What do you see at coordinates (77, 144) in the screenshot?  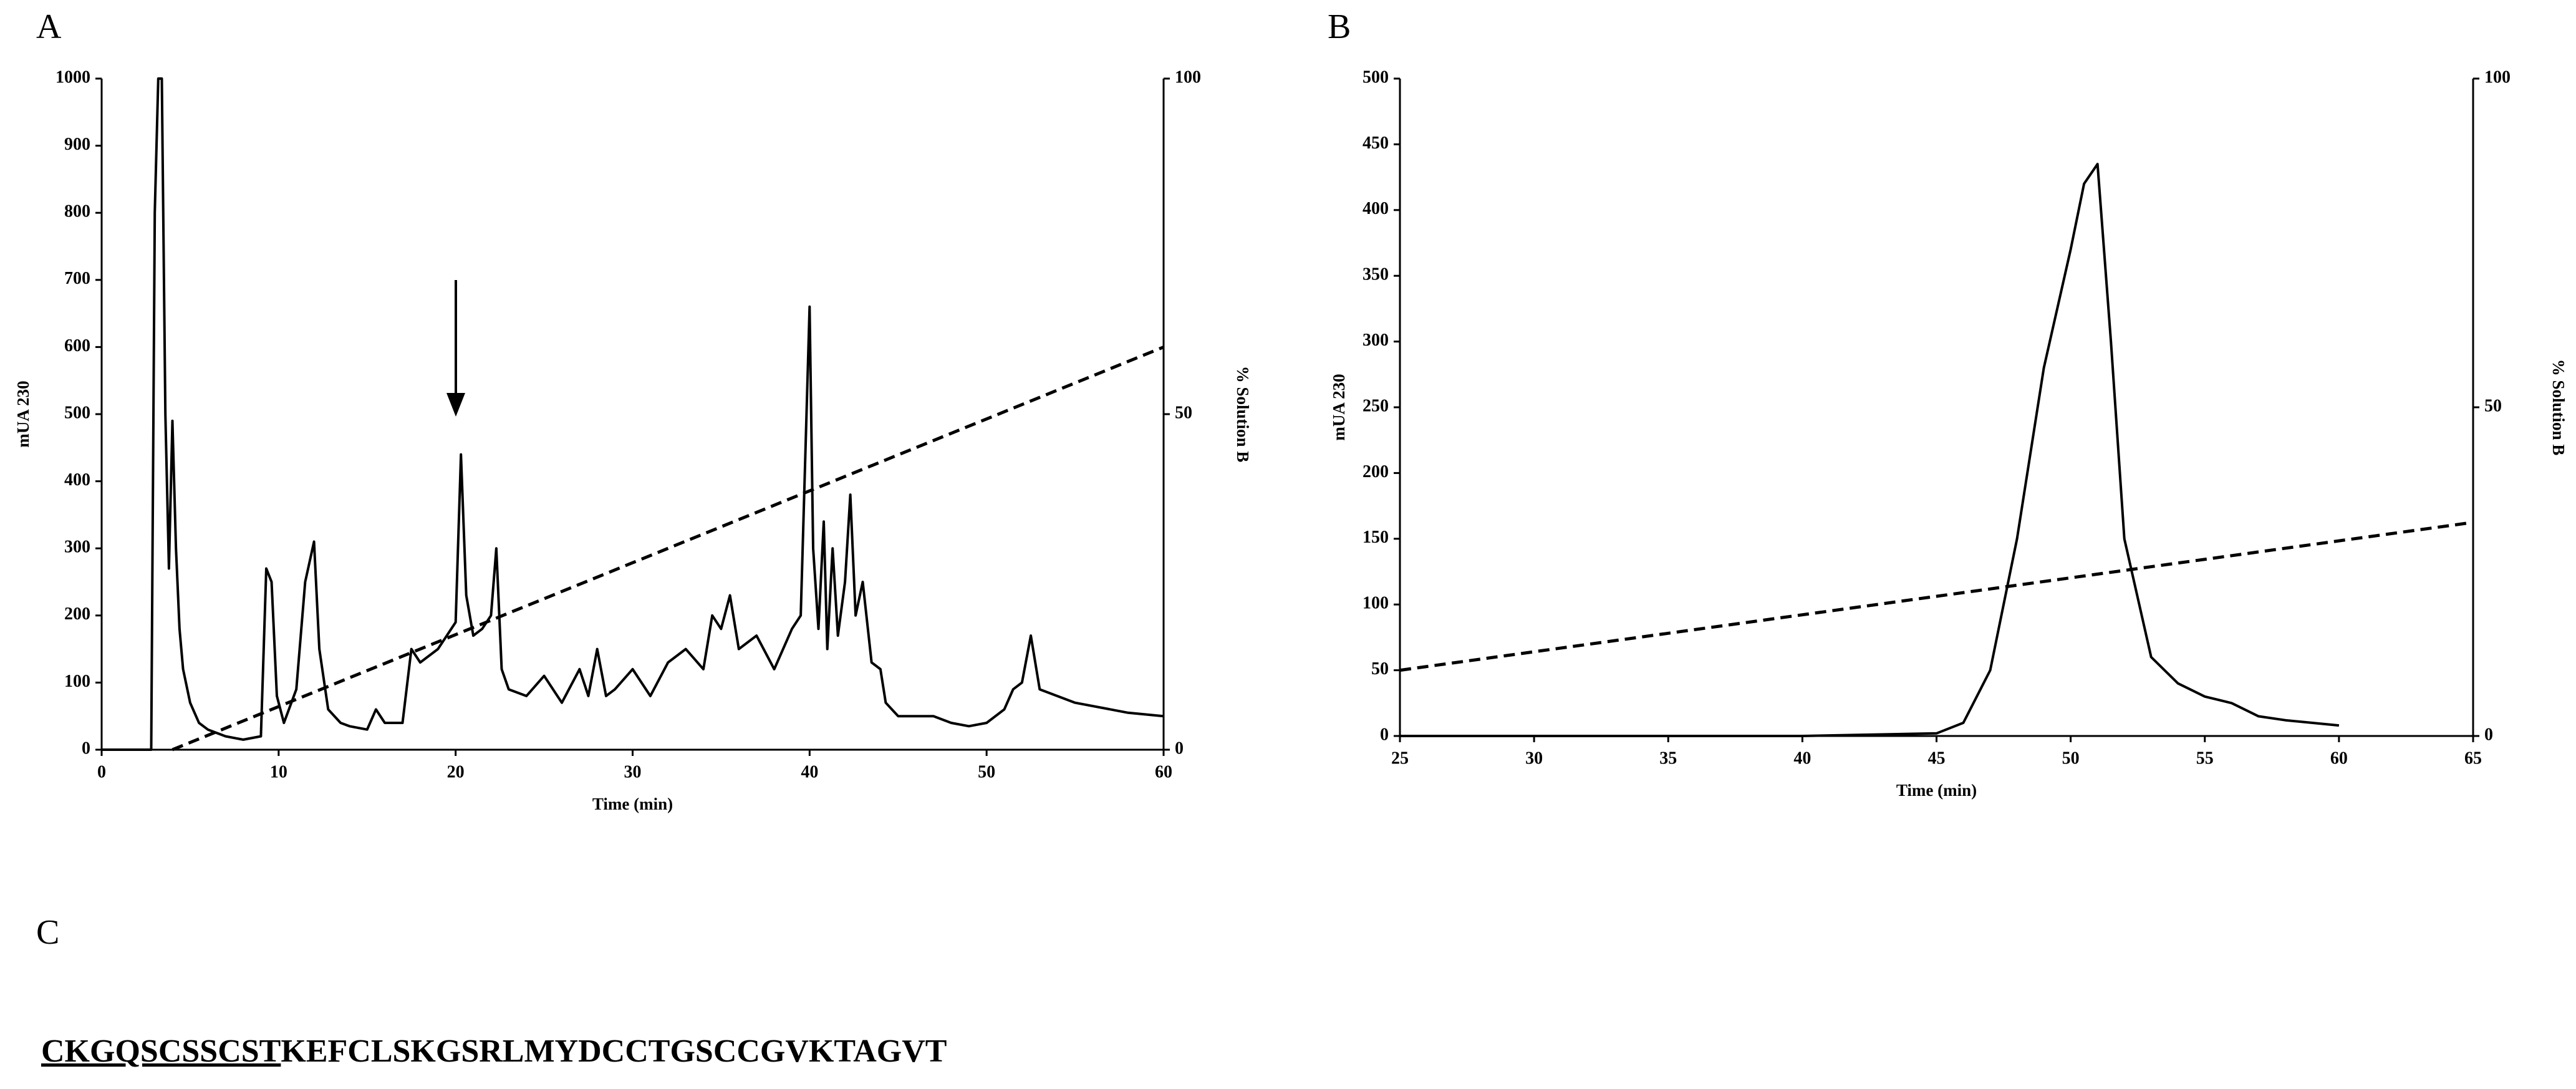 I see `y-tick-label: 900` at bounding box center [77, 144].